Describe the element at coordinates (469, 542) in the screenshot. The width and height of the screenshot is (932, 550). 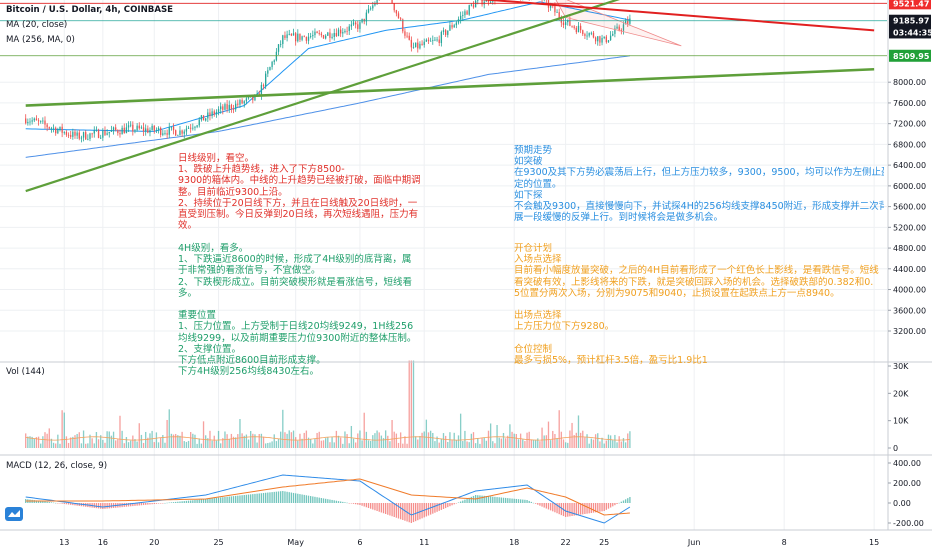
I see `time-axis: 13 16 20 25 May 6 11 18 22 25 Jun 8 15` at that location.